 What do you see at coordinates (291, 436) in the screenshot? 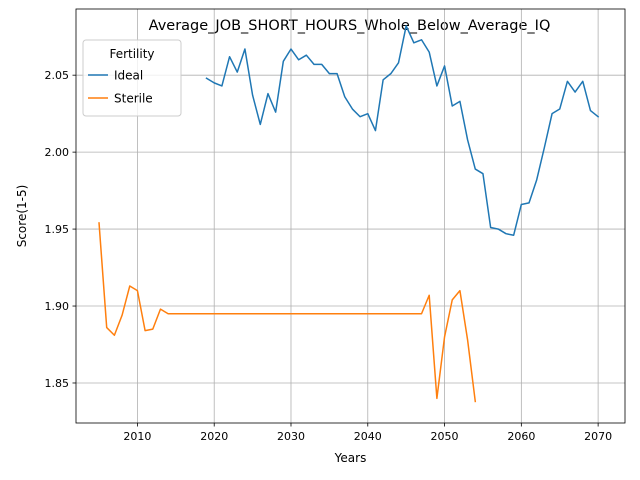
I see `x-tick-label: 2030` at bounding box center [291, 436].